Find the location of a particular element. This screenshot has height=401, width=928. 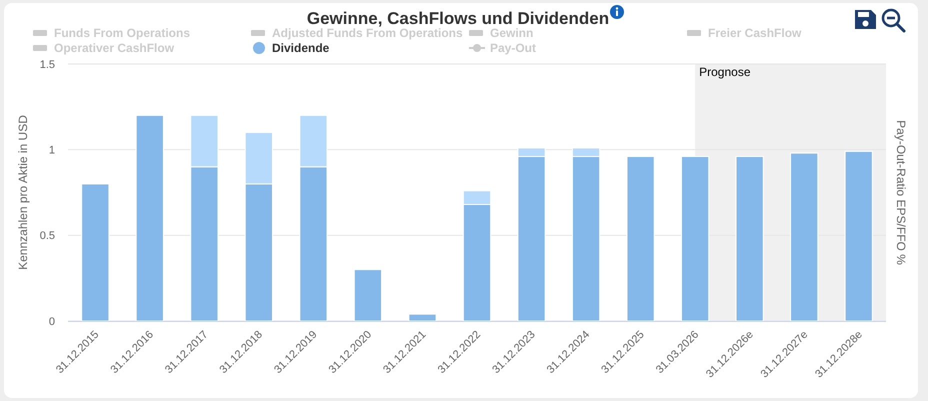

chart-title: Gewinne, CashFlows und Dividenden is located at coordinates (458, 18).